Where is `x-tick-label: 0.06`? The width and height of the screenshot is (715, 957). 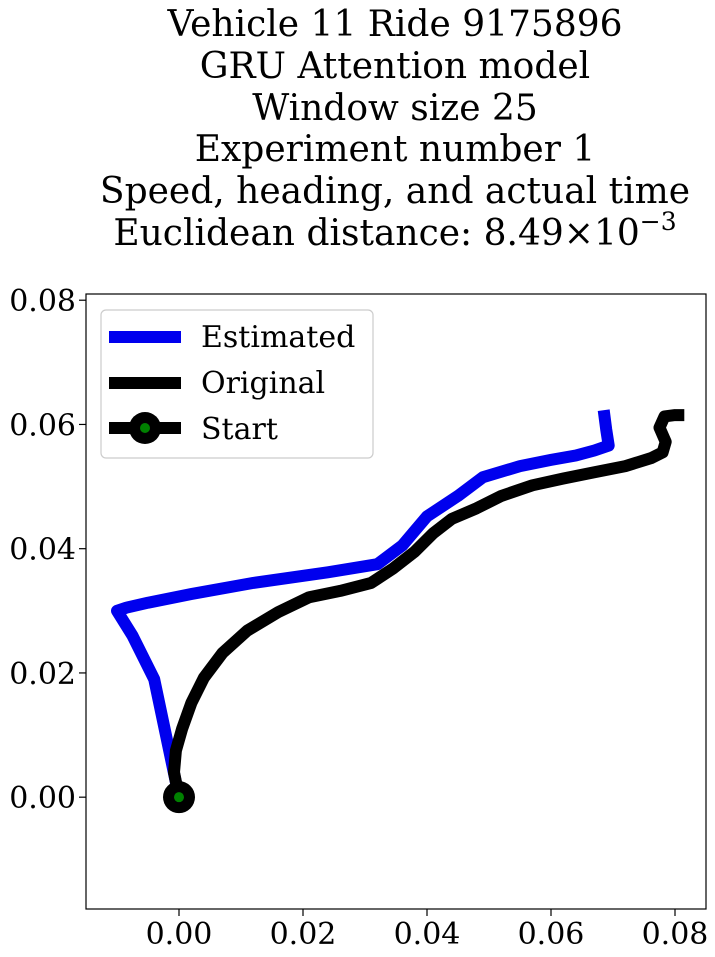 x-tick-label: 0.06 is located at coordinates (551, 934).